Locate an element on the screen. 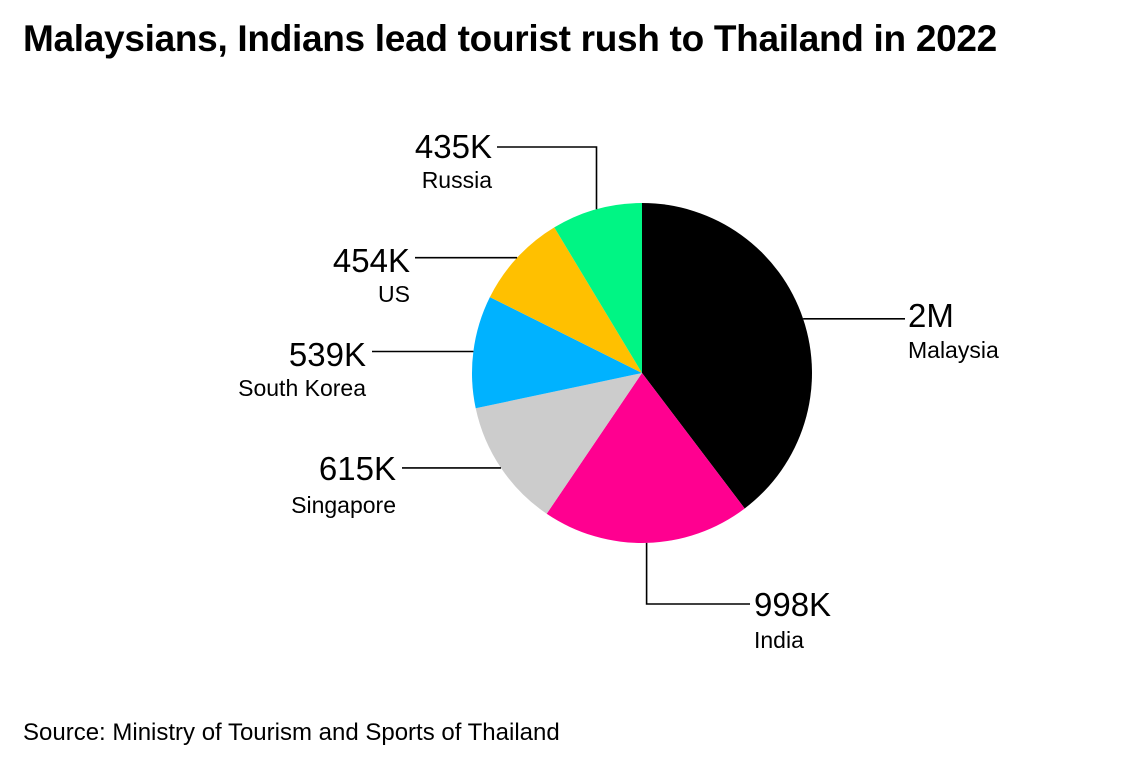 The width and height of the screenshot is (1140, 784). slice-us is located at coordinates (565, 300).